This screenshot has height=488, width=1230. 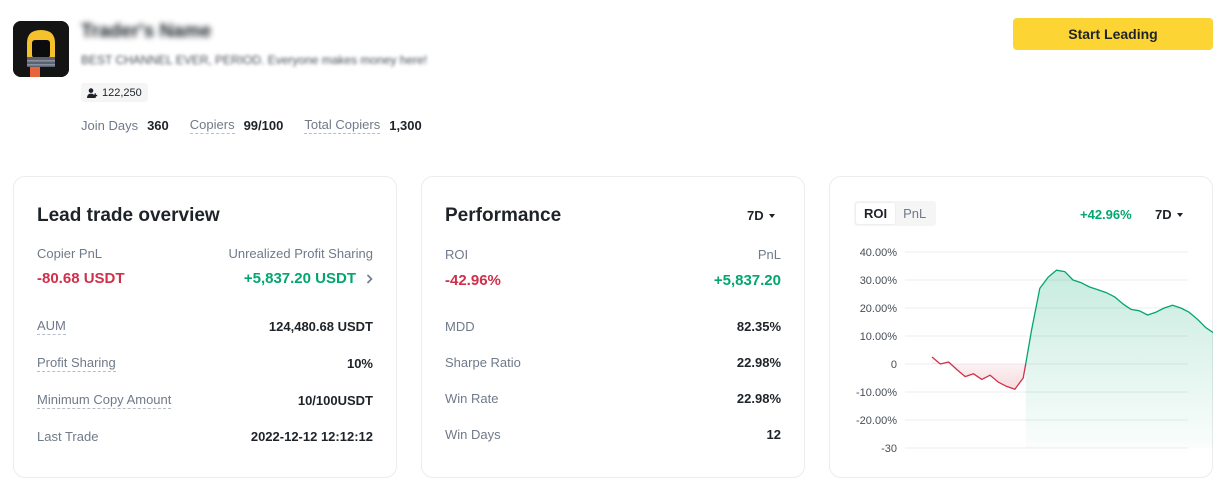 I want to click on aum-value: 124,480.68 USDT, so click(x=320, y=326).